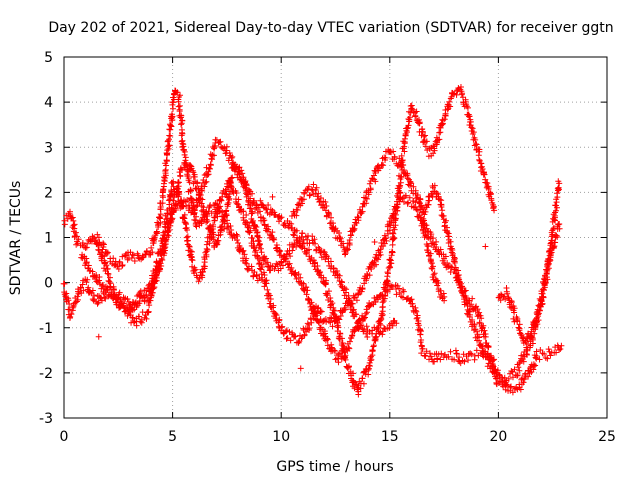 This screenshot has height=480, width=640. What do you see at coordinates (48, 103) in the screenshot?
I see `y-tick-label: 4` at bounding box center [48, 103].